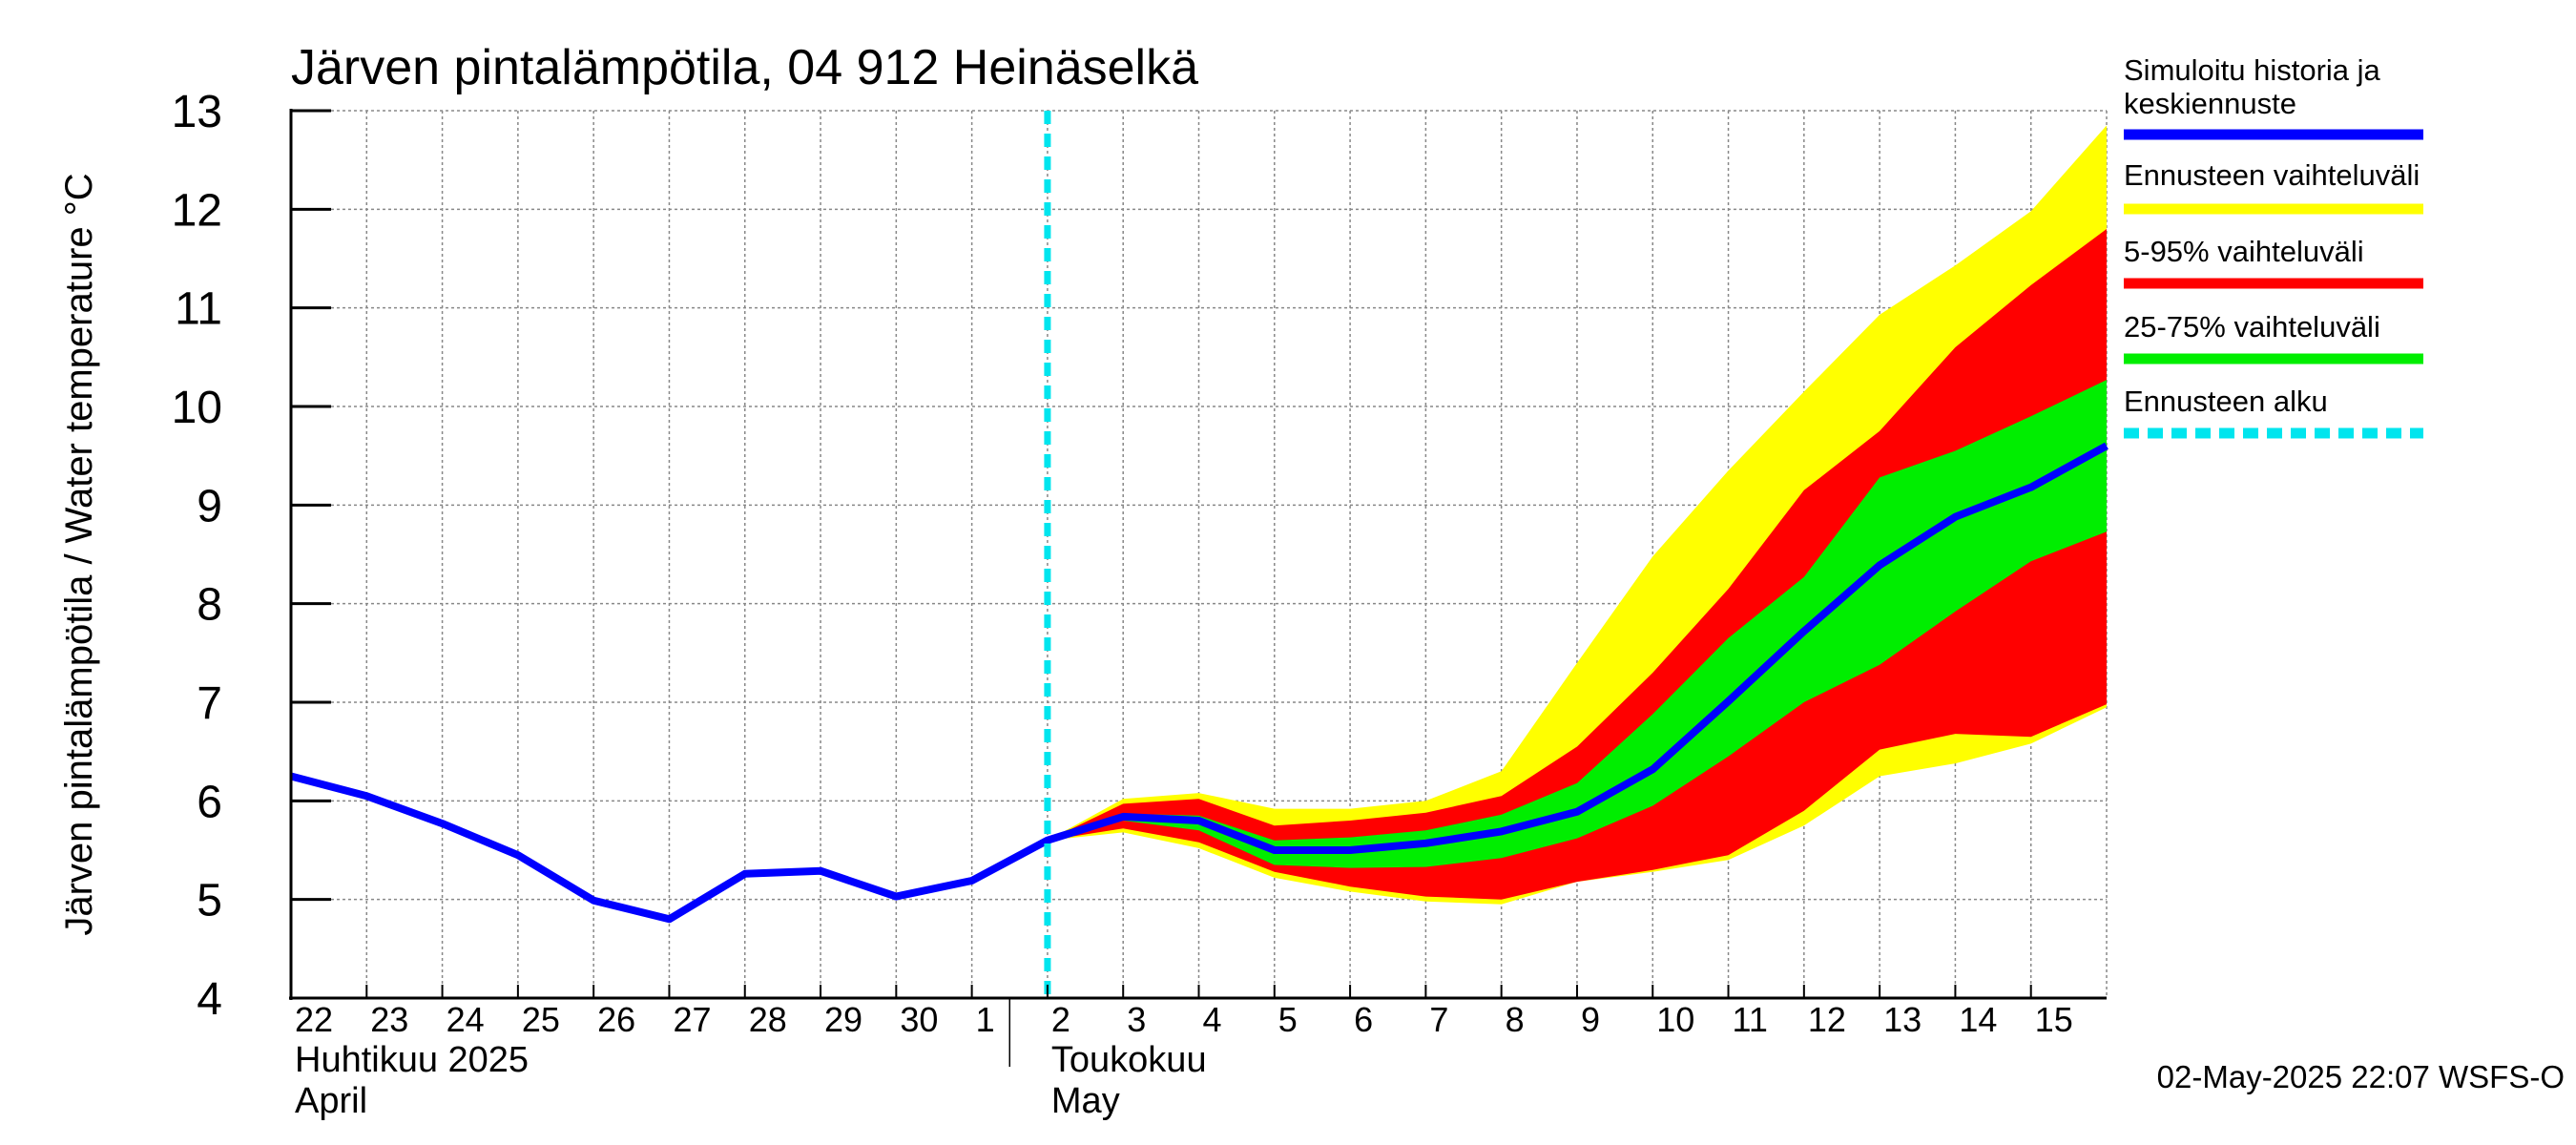  What do you see at coordinates (1085, 1101) in the screenshot?
I see `month-label-en: May` at bounding box center [1085, 1101].